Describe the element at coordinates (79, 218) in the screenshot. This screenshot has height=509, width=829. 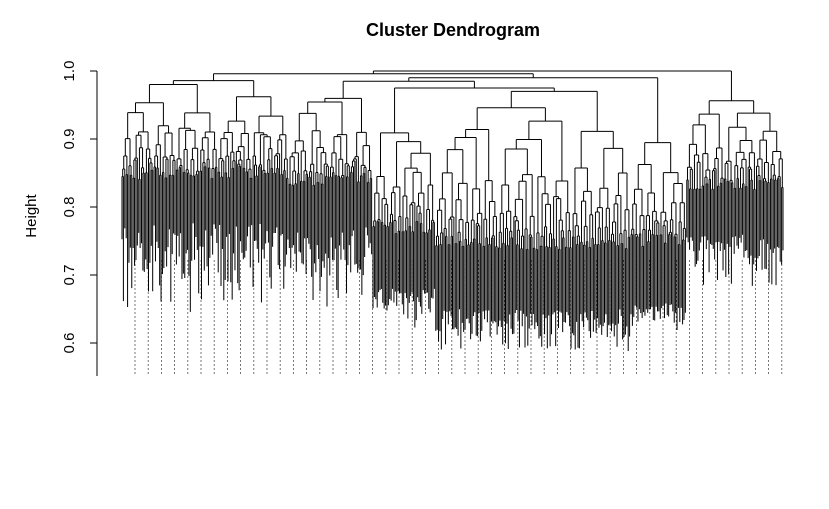
I see `y-axis: 0.6 0.7 0.8 0.9 1.0` at that location.